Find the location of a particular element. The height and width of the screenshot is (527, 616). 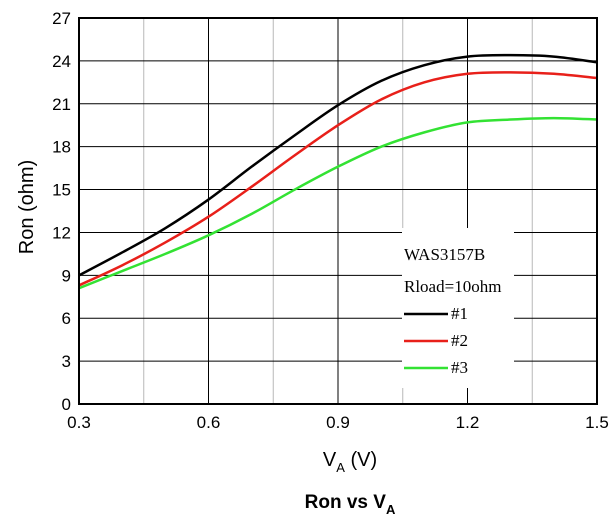

x-axis-label: VA (V) is located at coordinates (350, 462).